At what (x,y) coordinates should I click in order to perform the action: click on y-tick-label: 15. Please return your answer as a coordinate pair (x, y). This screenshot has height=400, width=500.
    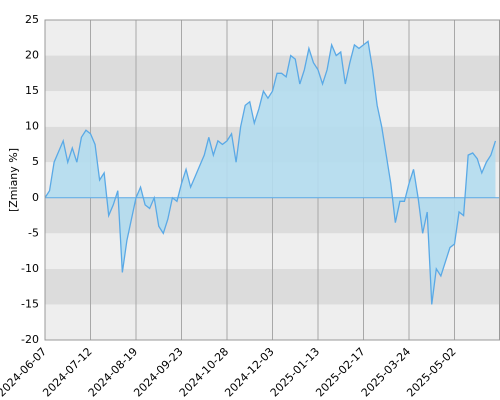
    Looking at the image, I should click on (32, 90).